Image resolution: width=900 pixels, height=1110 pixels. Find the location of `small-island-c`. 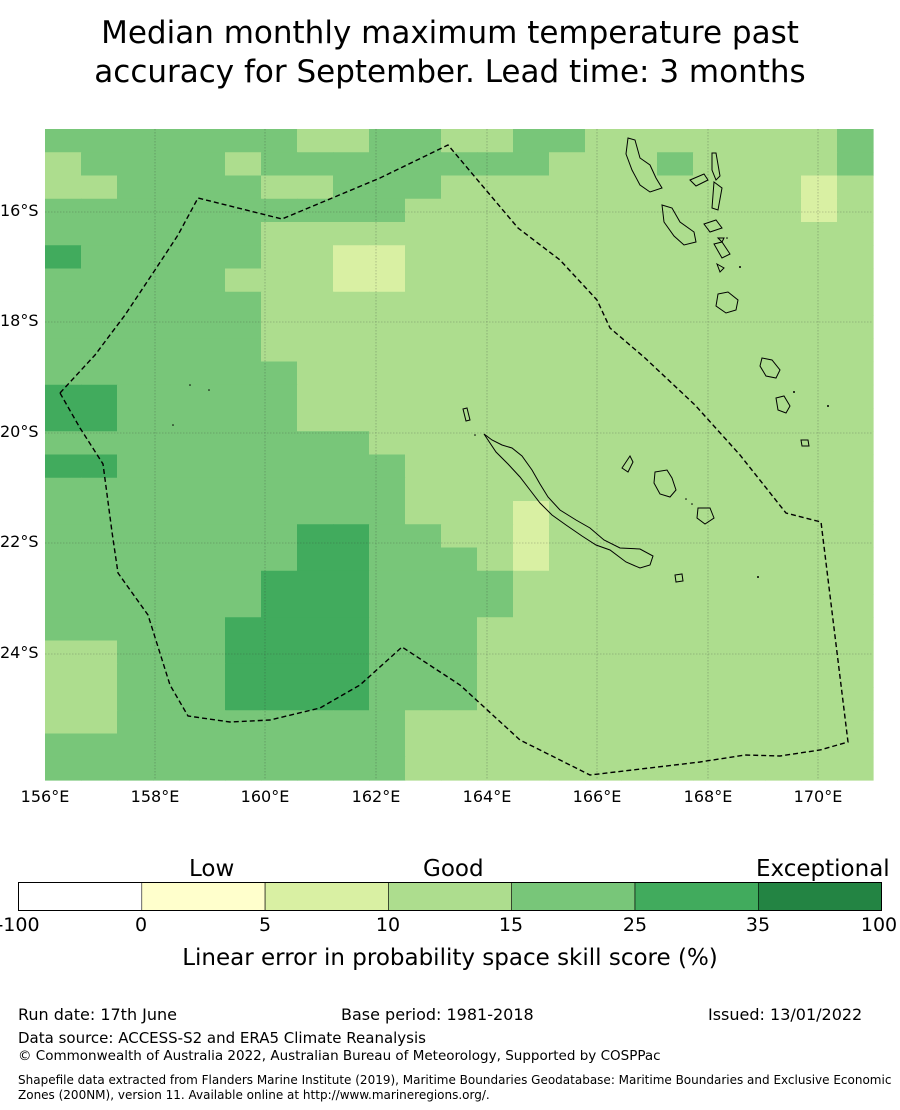

small-island-c is located at coordinates (720, 267).